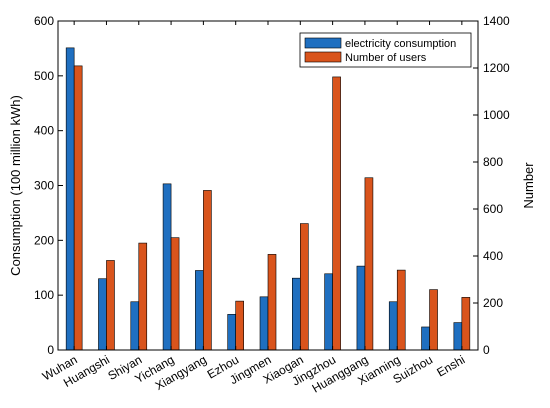  What do you see at coordinates (44, 186) in the screenshot?
I see `left-tick-label: 300` at bounding box center [44, 186].